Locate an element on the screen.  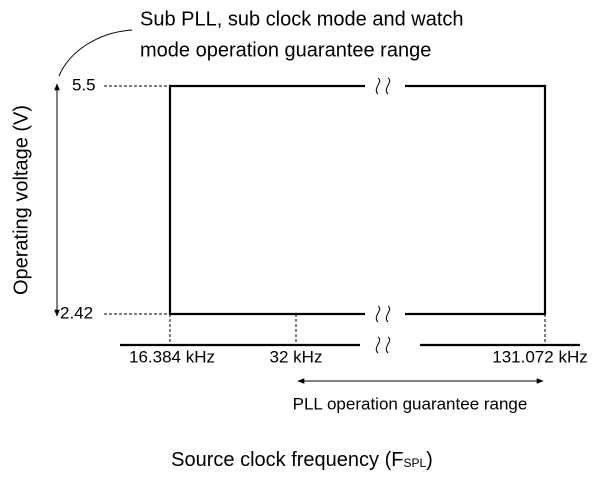
x-axis-label-sub: SPL is located at coordinates (414, 463).